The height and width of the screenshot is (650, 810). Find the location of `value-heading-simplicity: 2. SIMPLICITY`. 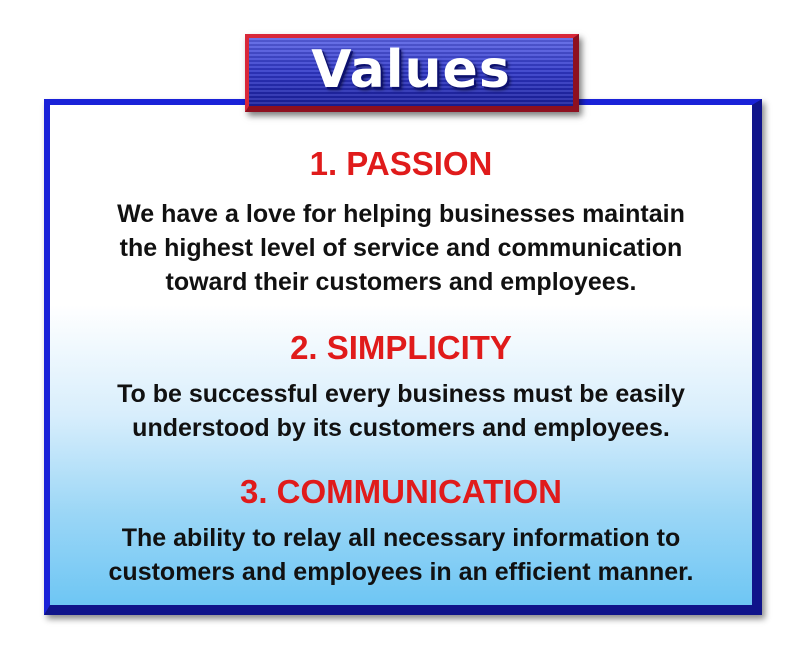

value-heading-simplicity: 2. SIMPLICITY is located at coordinates (401, 347).